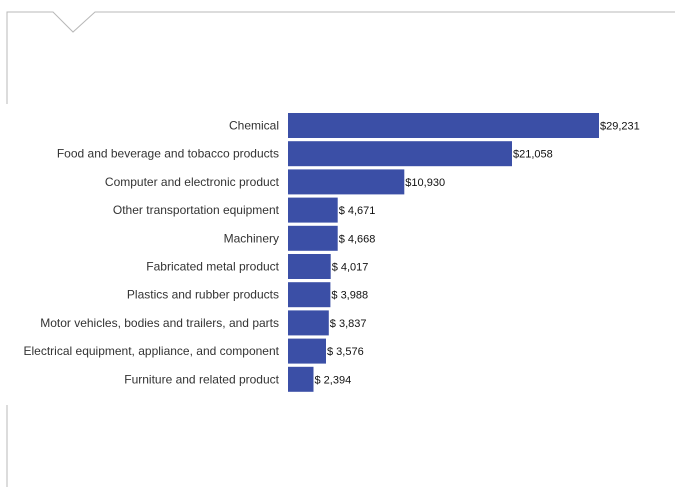 The width and height of the screenshot is (675, 487). Describe the element at coordinates (345, 352) in the screenshot. I see `value-label: $ 3,576` at that location.